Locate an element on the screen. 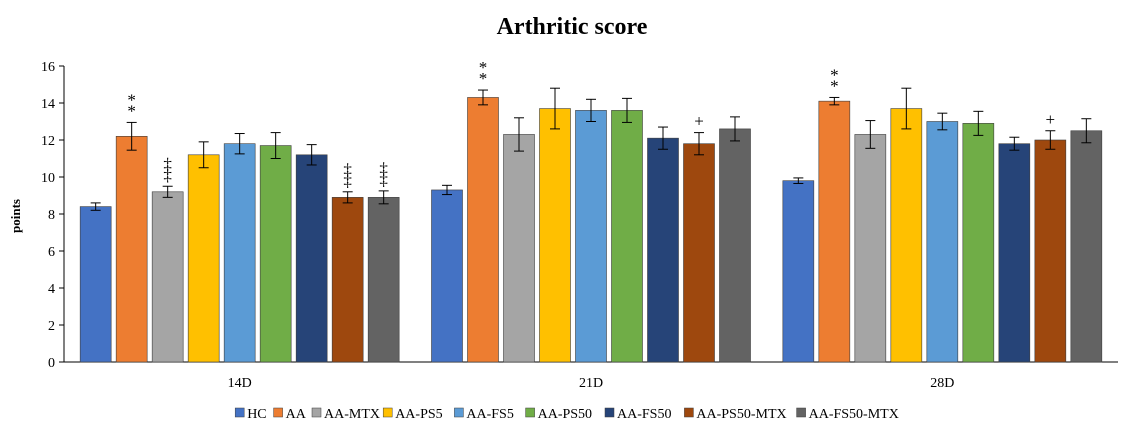  y-tick-label: 6 is located at coordinates (51, 252).